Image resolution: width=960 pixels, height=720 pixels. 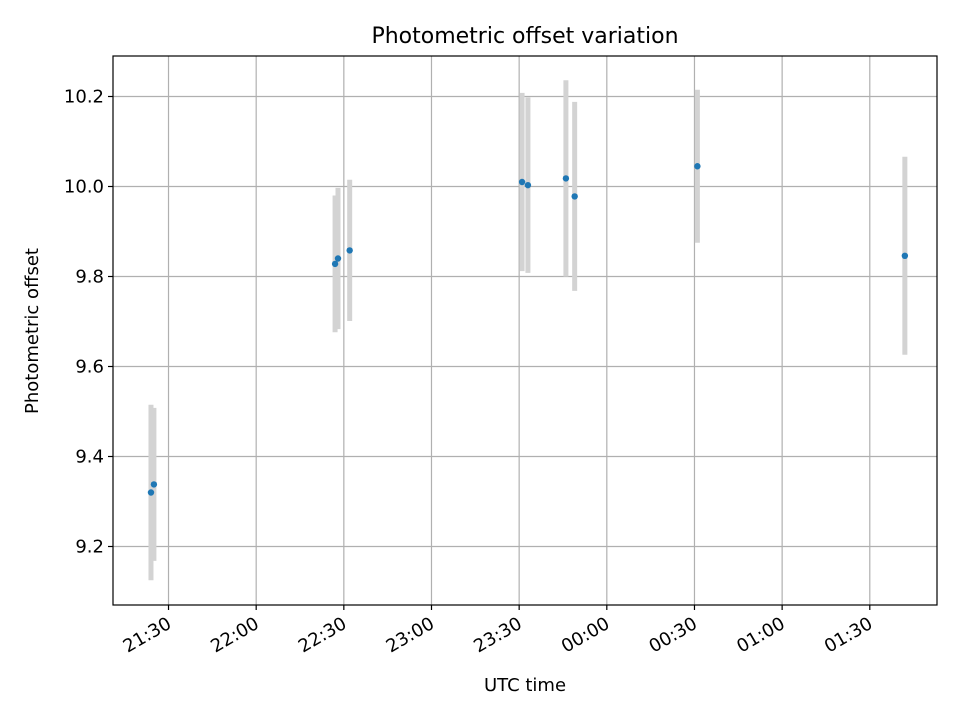 I want to click on y-tick-label: 9.4, so click(x=89, y=457).